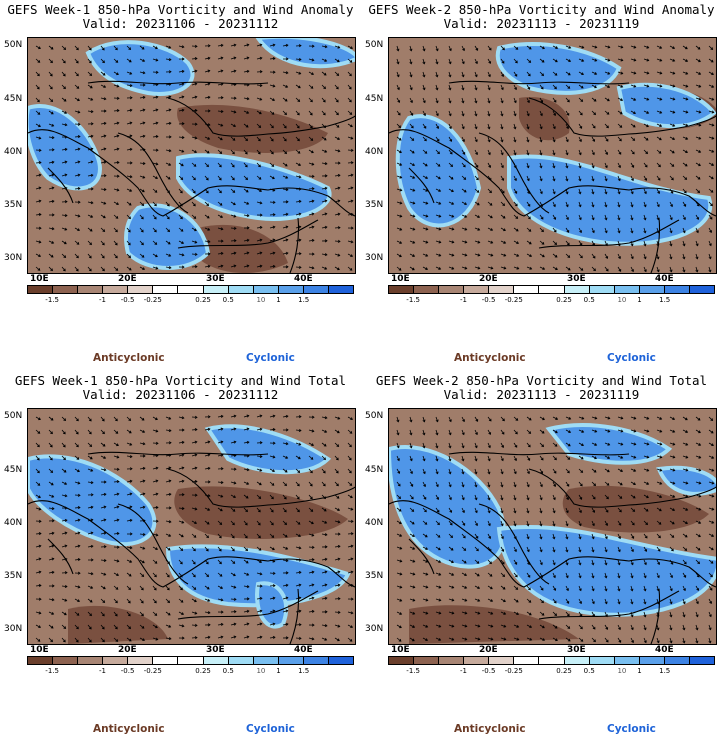 The width and height of the screenshot is (722, 742). Describe the element at coordinates (13, 523) in the screenshot. I see `lat-label: 40N` at that location.